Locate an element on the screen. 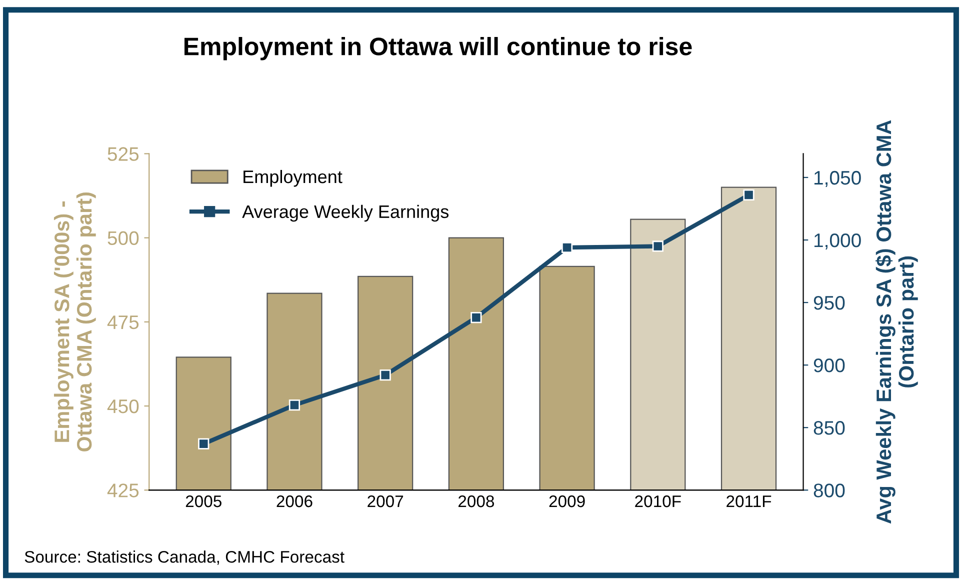 The height and width of the screenshot is (580, 962). y2-tick-label: 800 is located at coordinates (829, 491).